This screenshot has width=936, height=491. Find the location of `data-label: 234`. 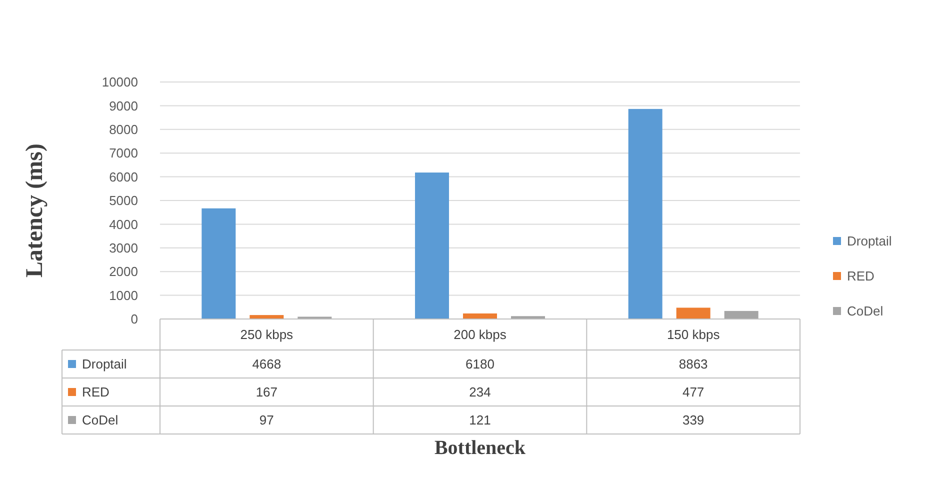

data-label: 234 is located at coordinates (480, 392).